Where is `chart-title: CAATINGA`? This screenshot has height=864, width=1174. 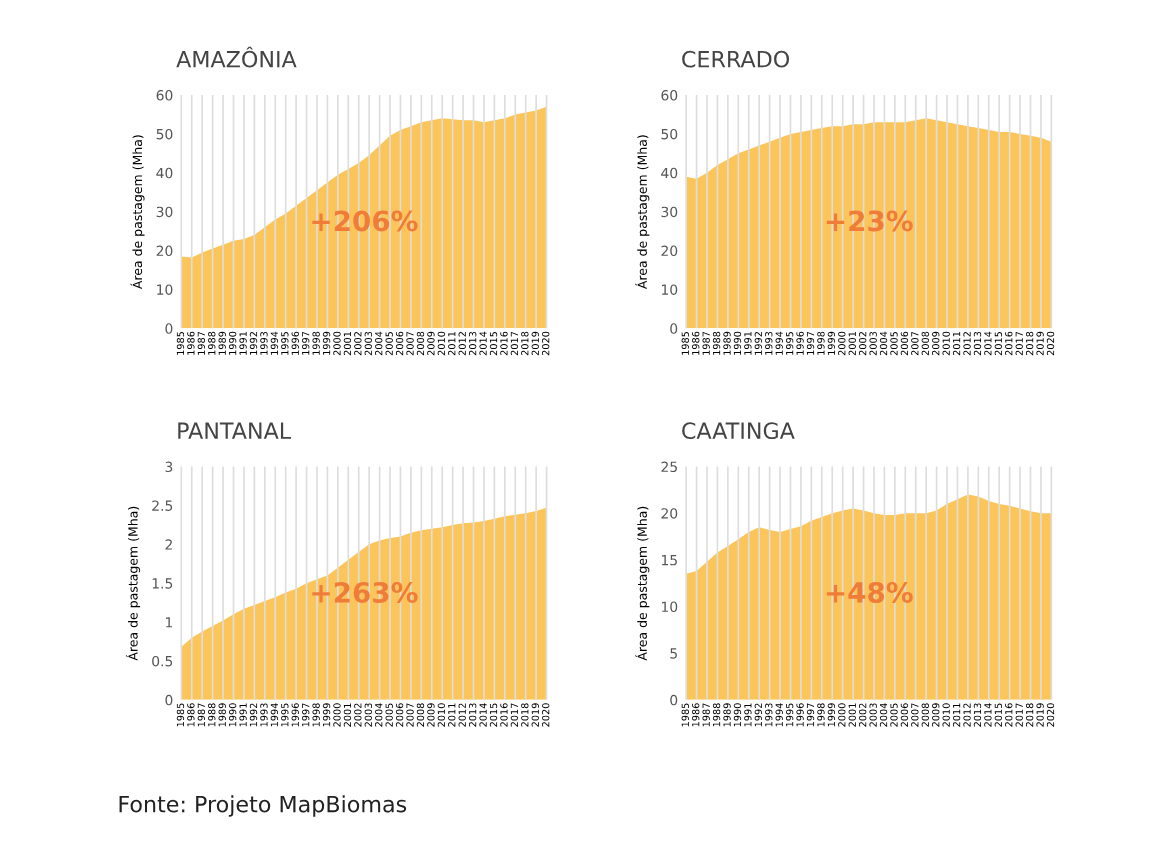 chart-title: CAATINGA is located at coordinates (738, 431).